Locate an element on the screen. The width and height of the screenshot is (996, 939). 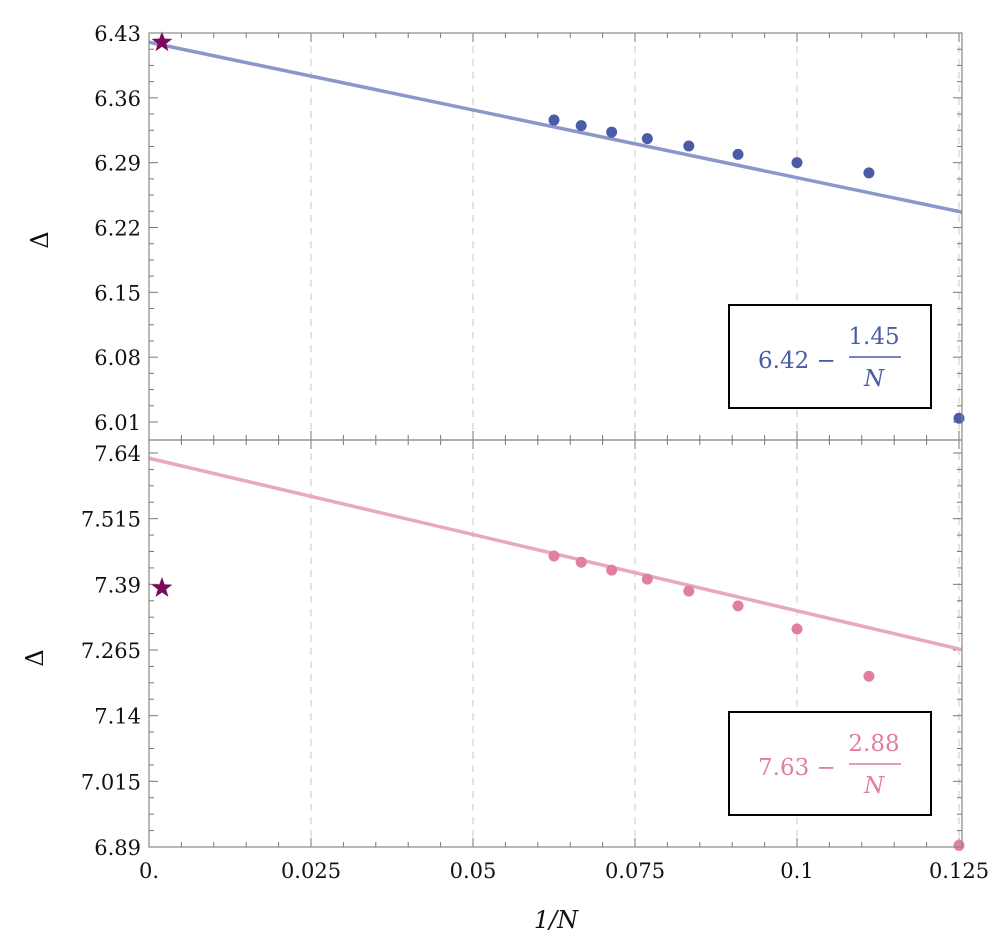
x-tick-label: 0.1 is located at coordinates (796, 871).